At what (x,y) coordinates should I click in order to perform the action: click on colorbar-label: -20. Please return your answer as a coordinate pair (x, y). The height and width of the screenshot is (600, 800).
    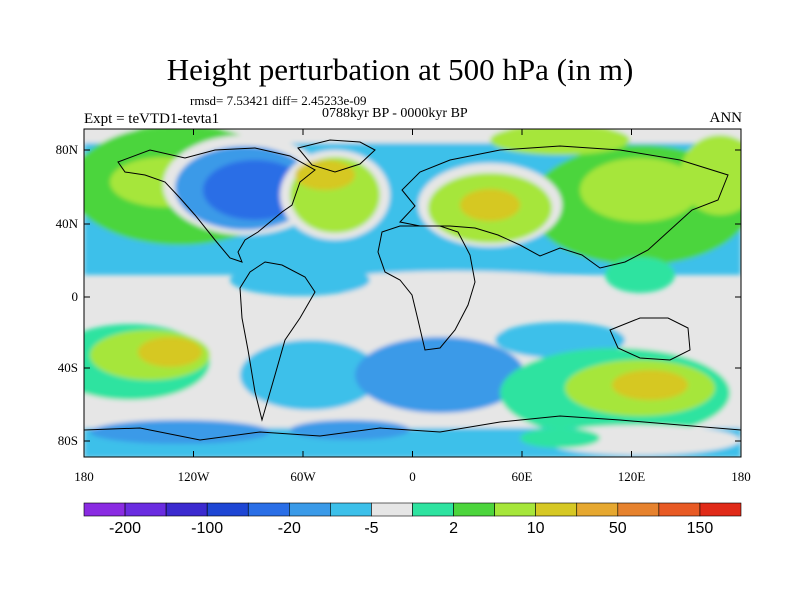
    Looking at the image, I should click on (289, 528).